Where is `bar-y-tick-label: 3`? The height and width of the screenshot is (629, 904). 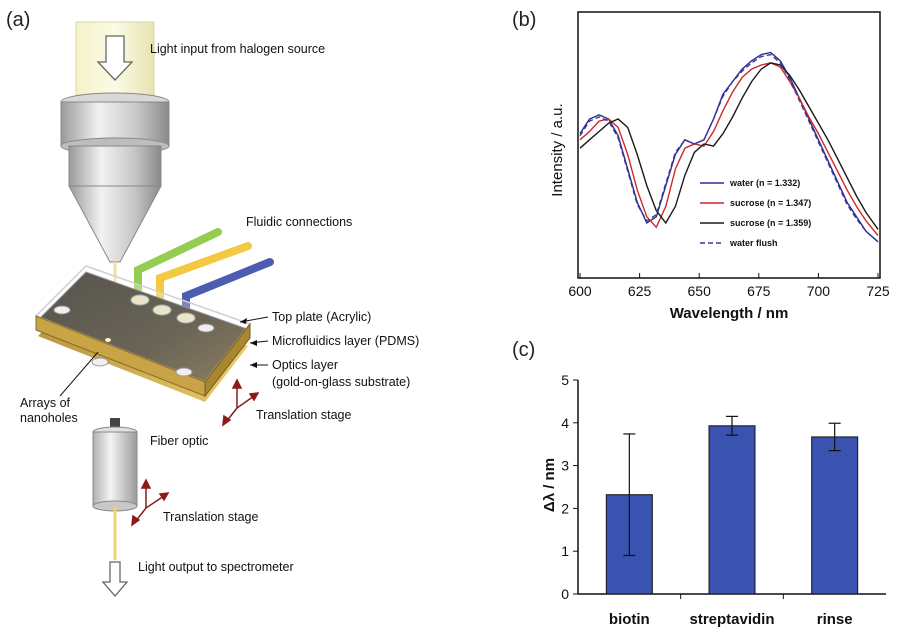 bar-y-tick-label: 3 is located at coordinates (565, 466).